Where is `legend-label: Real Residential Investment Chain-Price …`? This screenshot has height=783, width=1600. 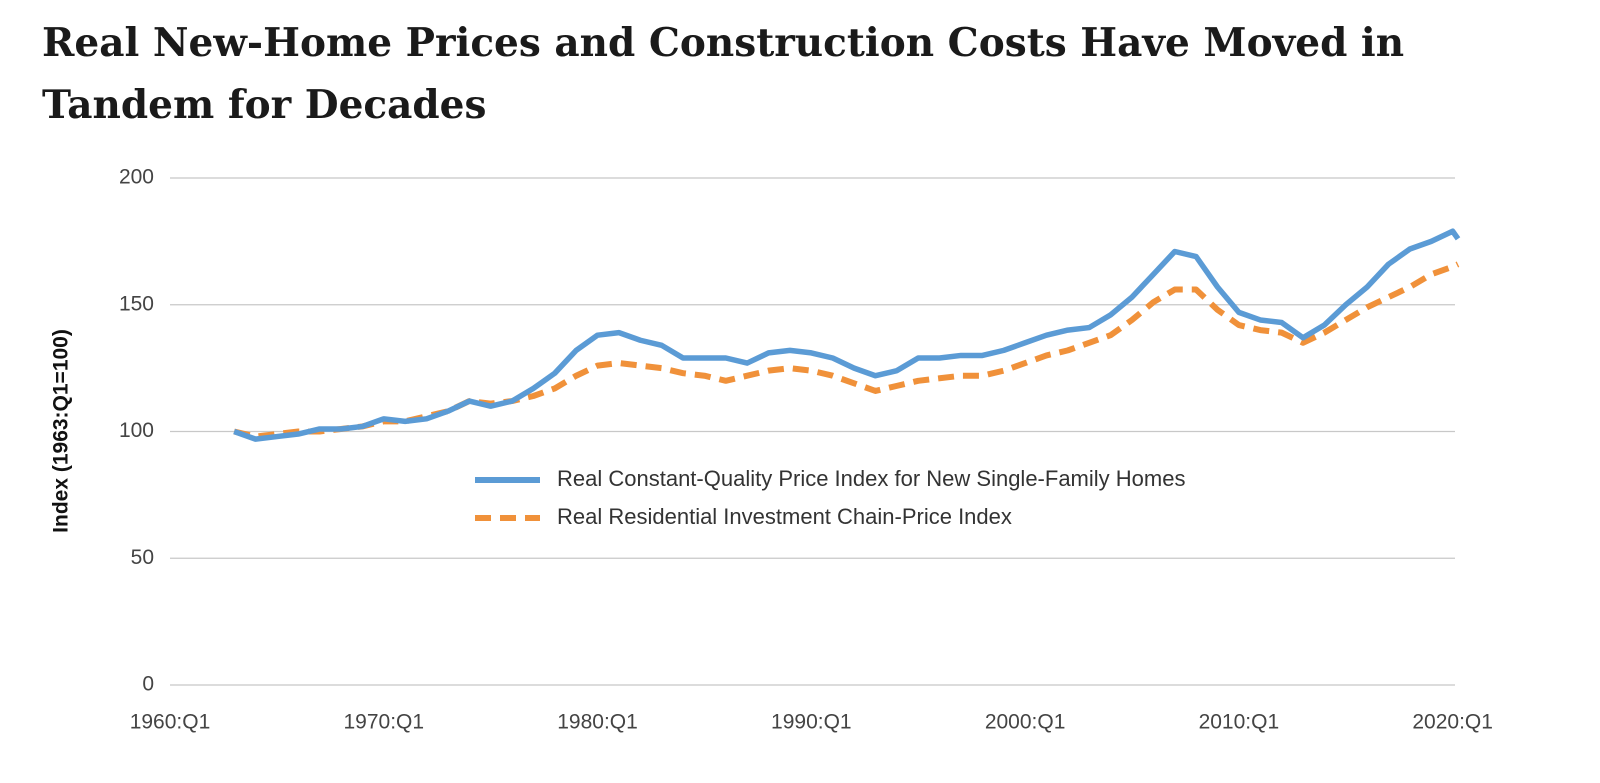 legend-label: Real Residential Investment Chain-Price … is located at coordinates (784, 516).